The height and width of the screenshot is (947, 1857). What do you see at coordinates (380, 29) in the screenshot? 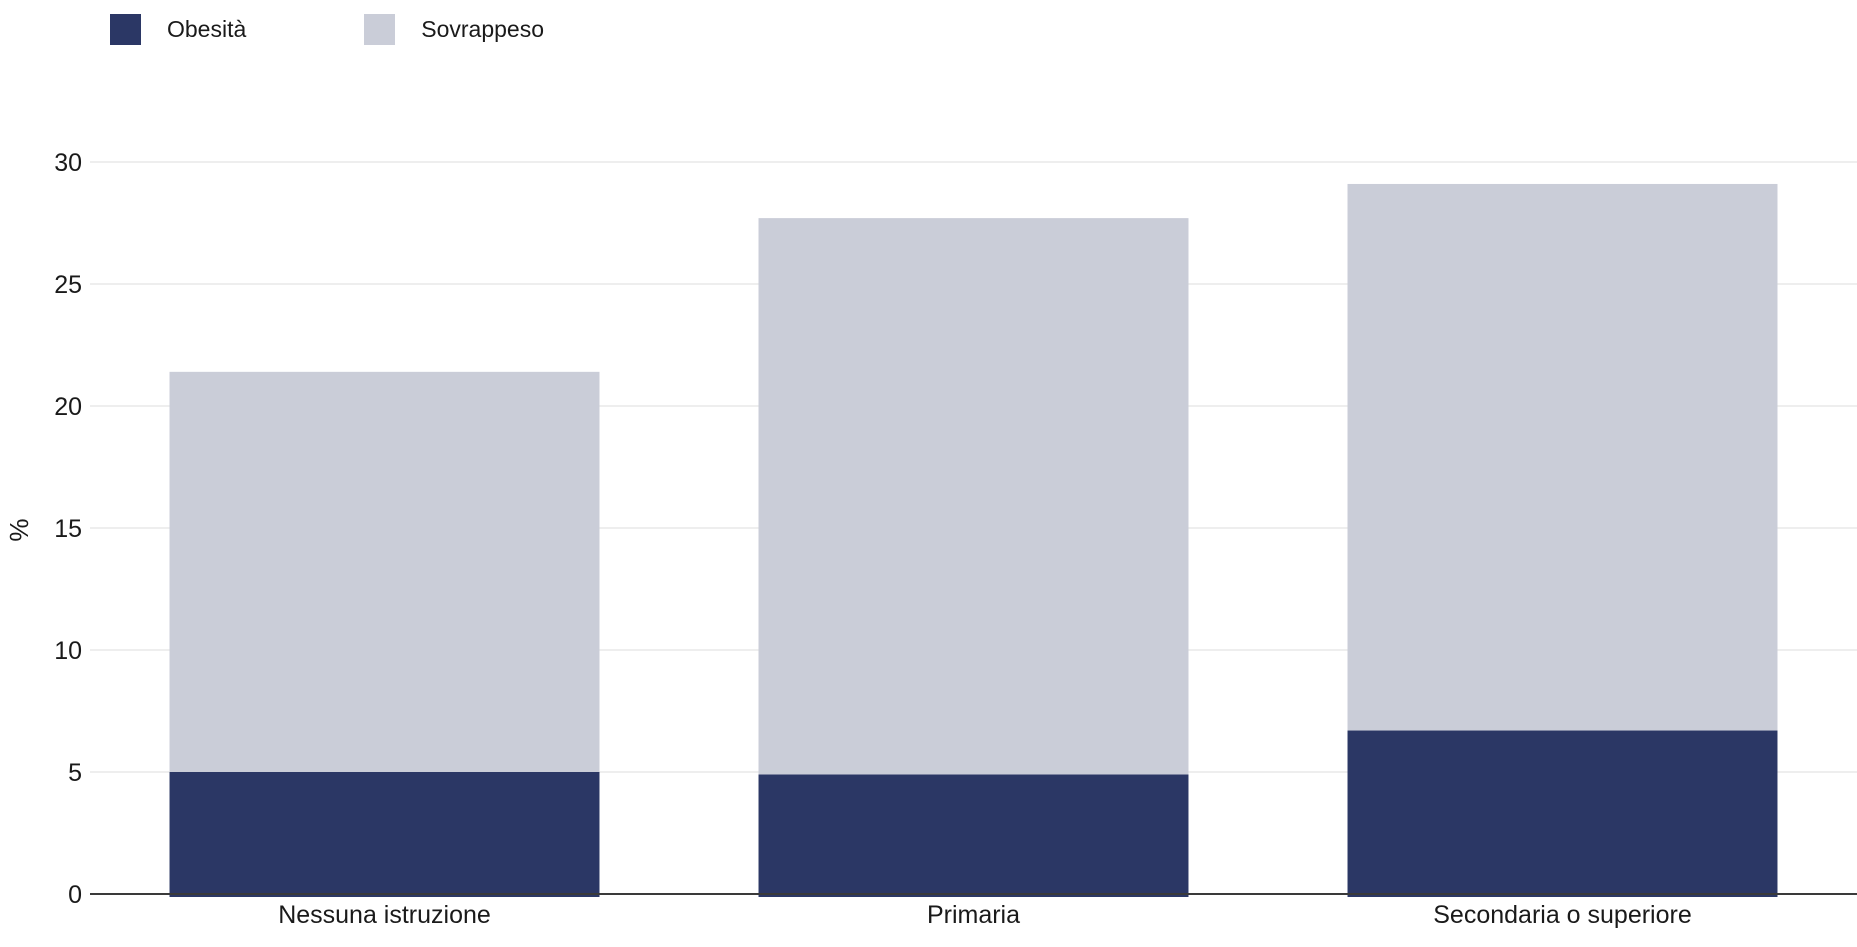
I see `legend-swatch-sovrappeso` at bounding box center [380, 29].